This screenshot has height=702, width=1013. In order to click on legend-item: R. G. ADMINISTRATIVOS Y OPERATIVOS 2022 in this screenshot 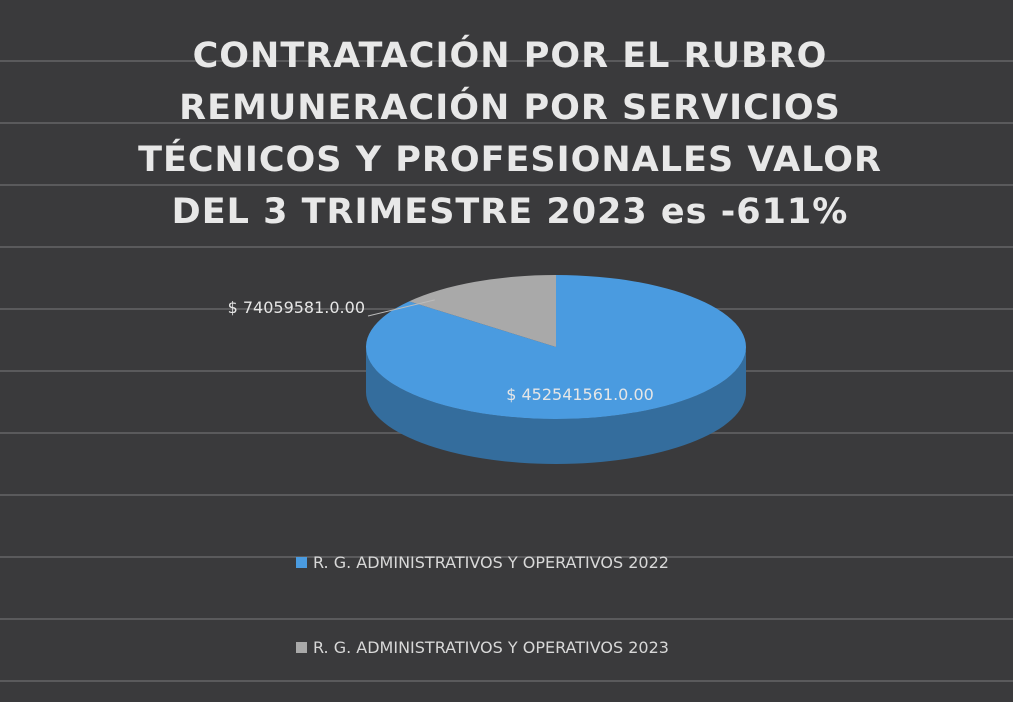, I will do `click(482, 562)`.